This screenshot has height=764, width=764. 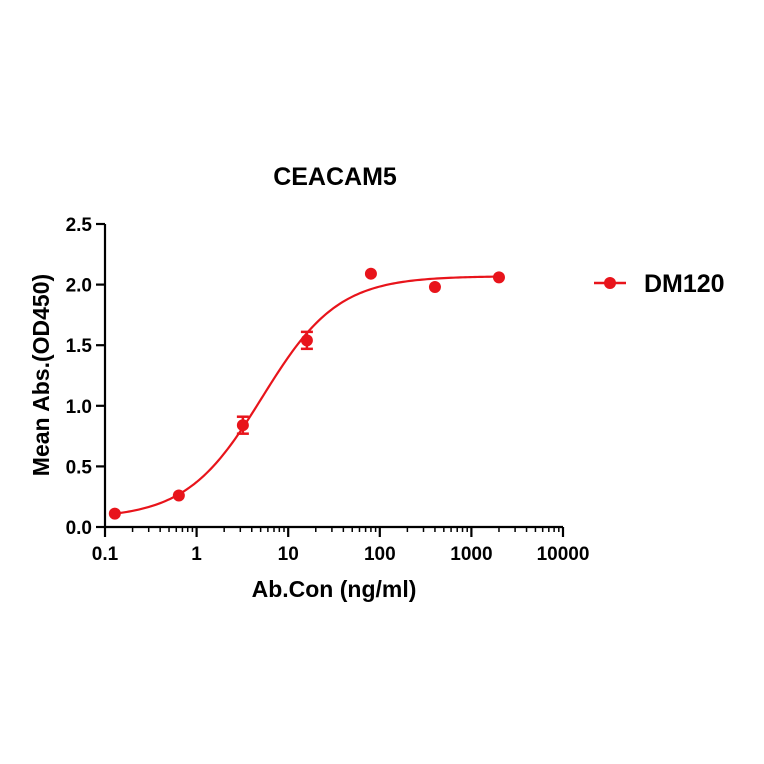 What do you see at coordinates (380, 554) in the screenshot?
I see `x-tick-label: 100` at bounding box center [380, 554].